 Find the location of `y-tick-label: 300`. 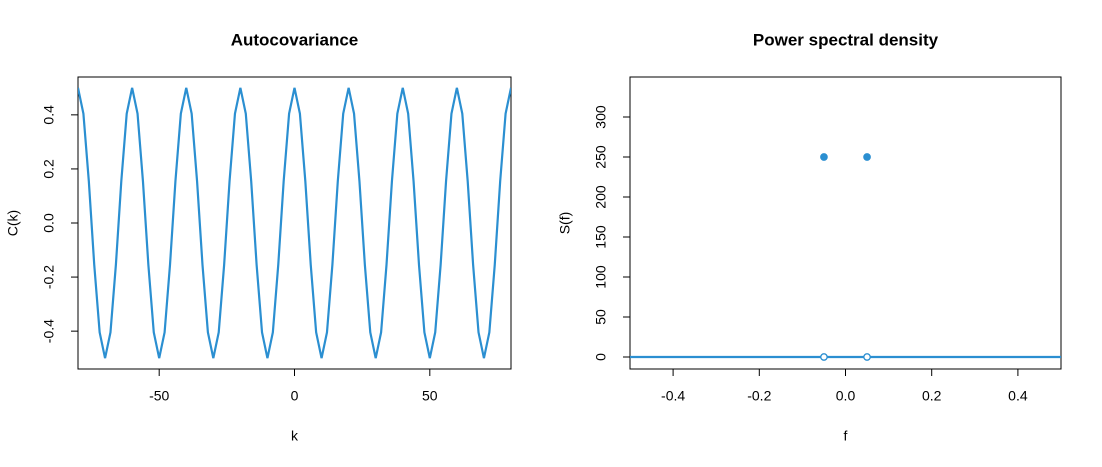

y-tick-label: 300 is located at coordinates (601, 117).